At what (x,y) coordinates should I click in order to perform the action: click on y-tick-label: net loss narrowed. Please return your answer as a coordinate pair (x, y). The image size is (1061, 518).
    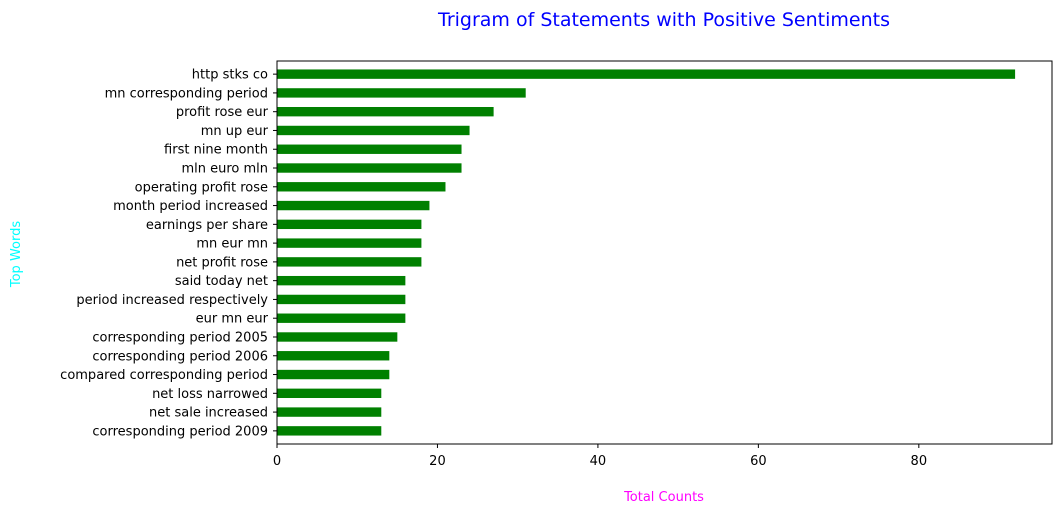
    Looking at the image, I should click on (210, 394).